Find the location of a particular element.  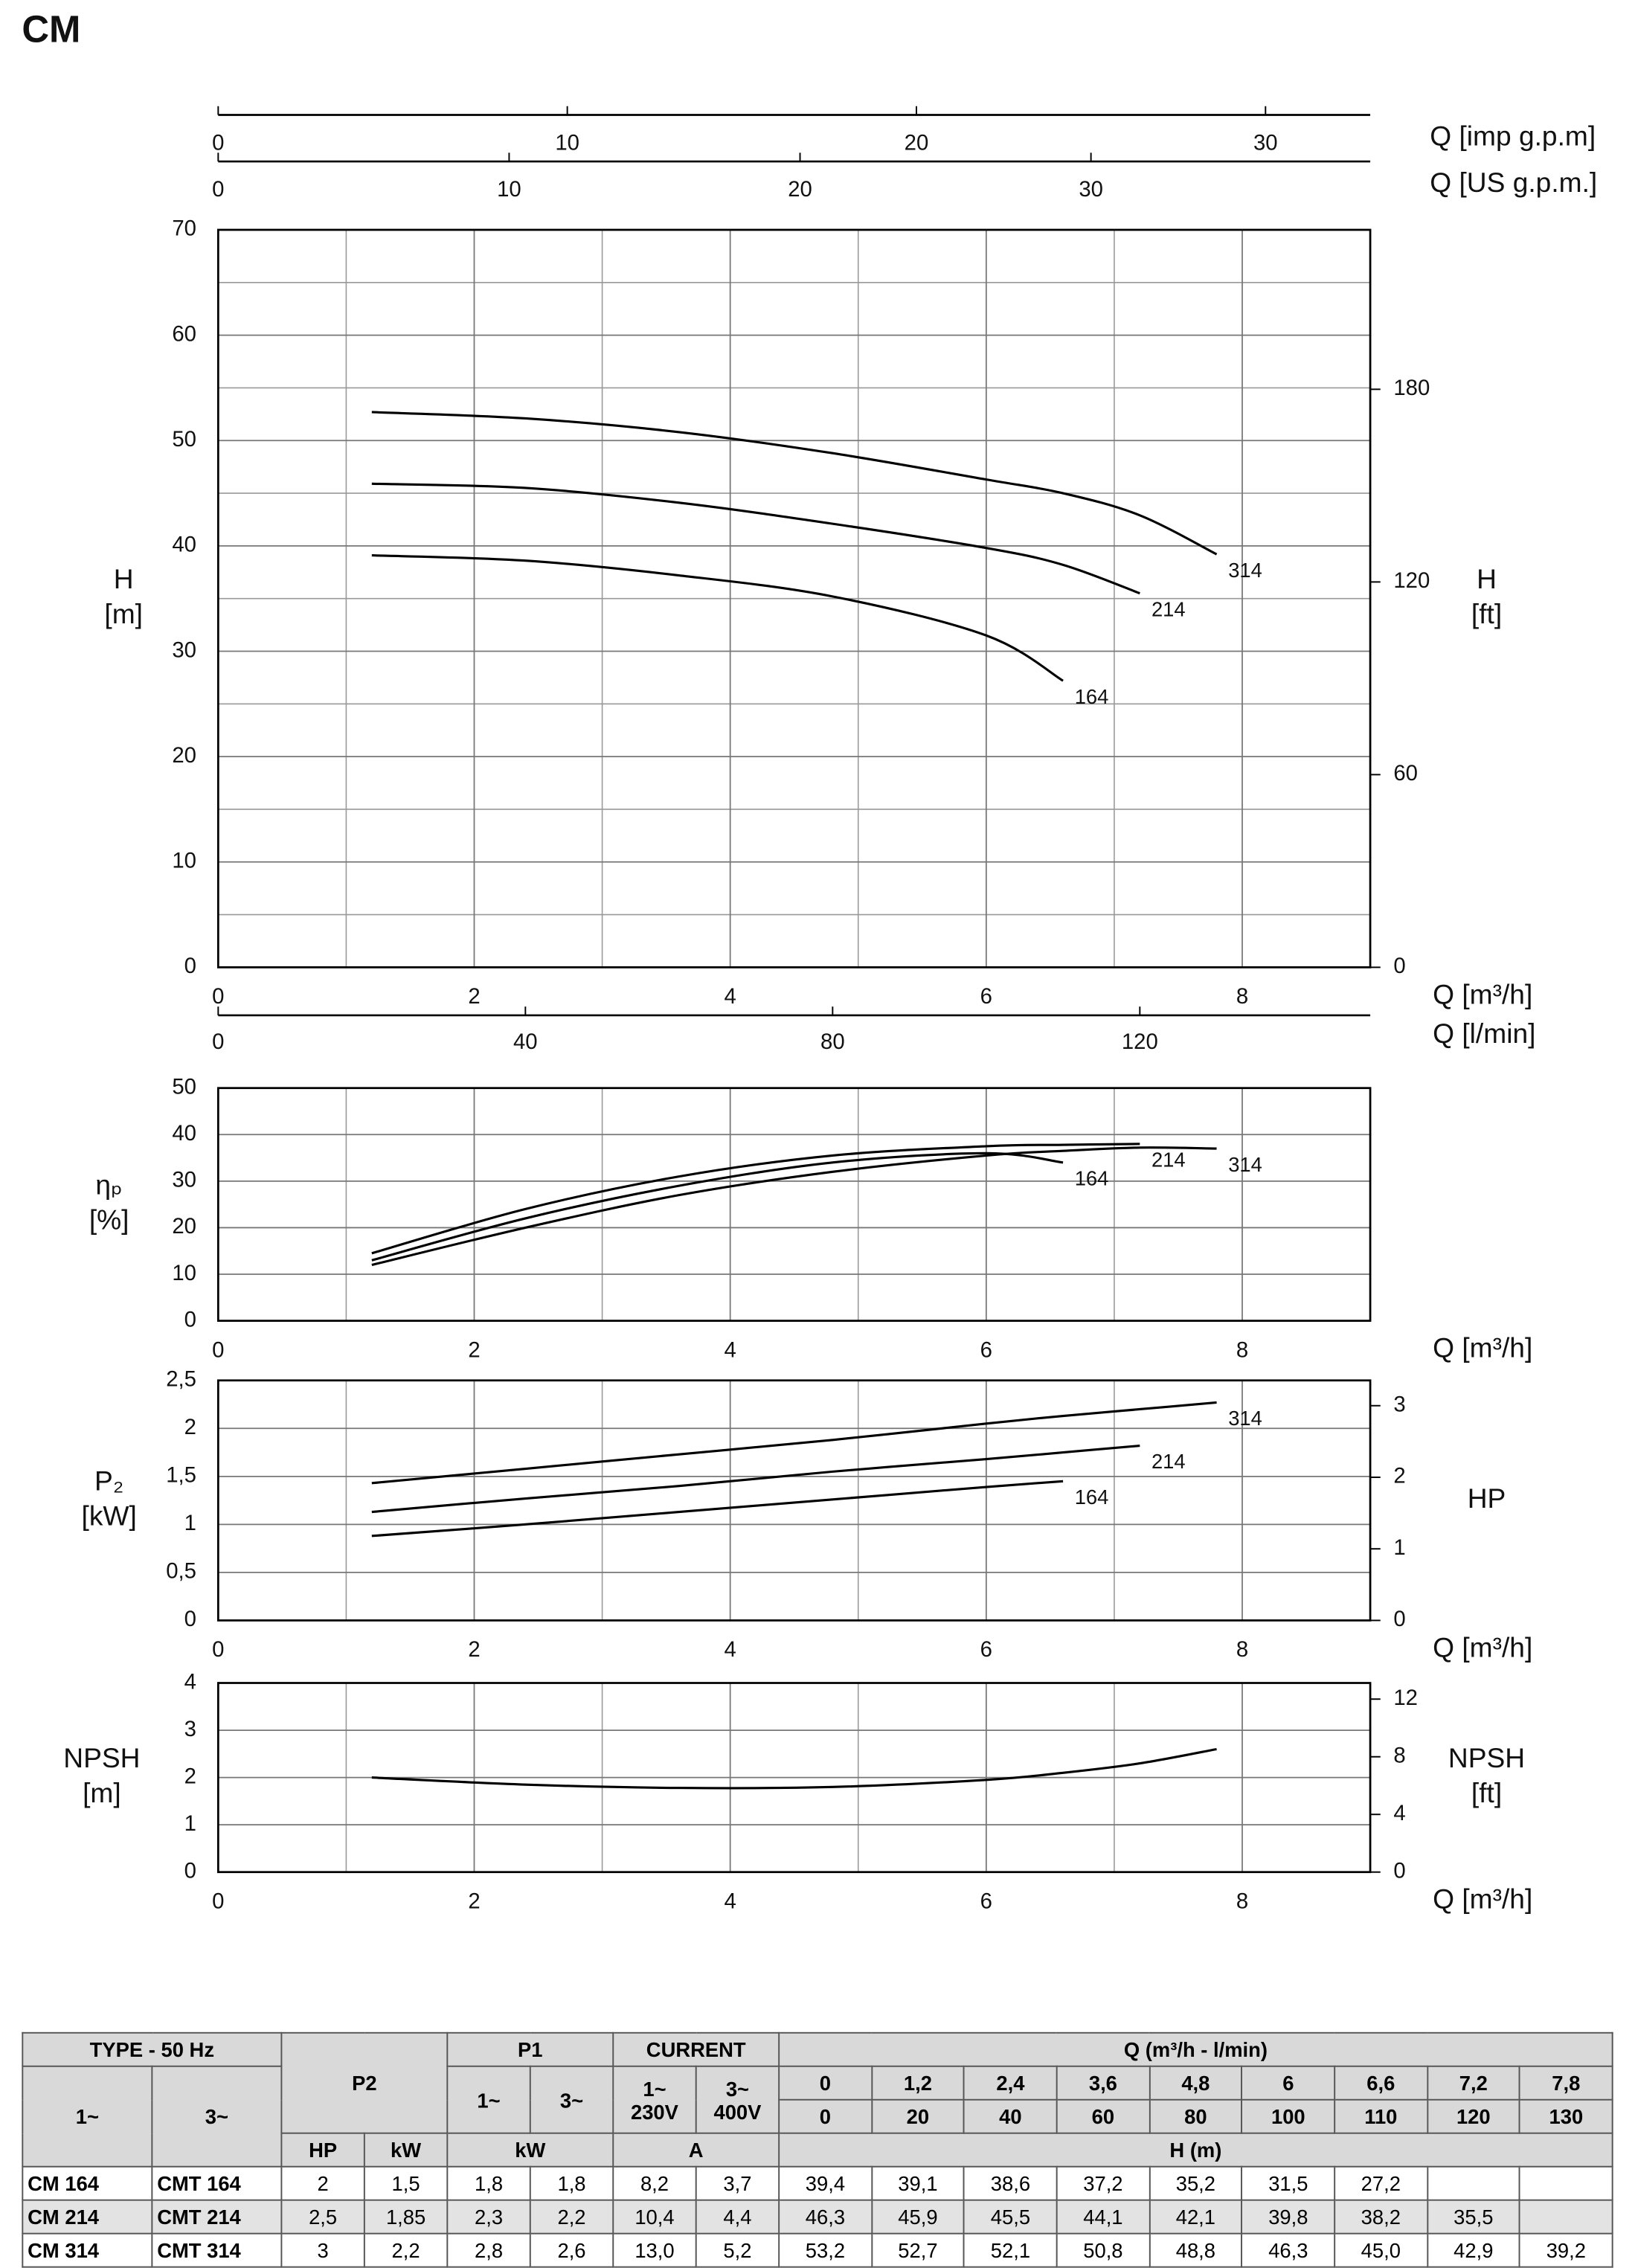

y2-tick-label: 8 is located at coordinates (1399, 1755).